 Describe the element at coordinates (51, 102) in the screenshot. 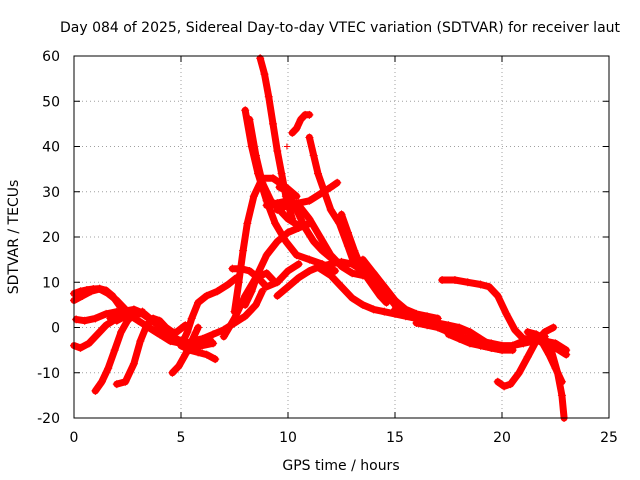

I see `y-tick-label: 50` at that location.